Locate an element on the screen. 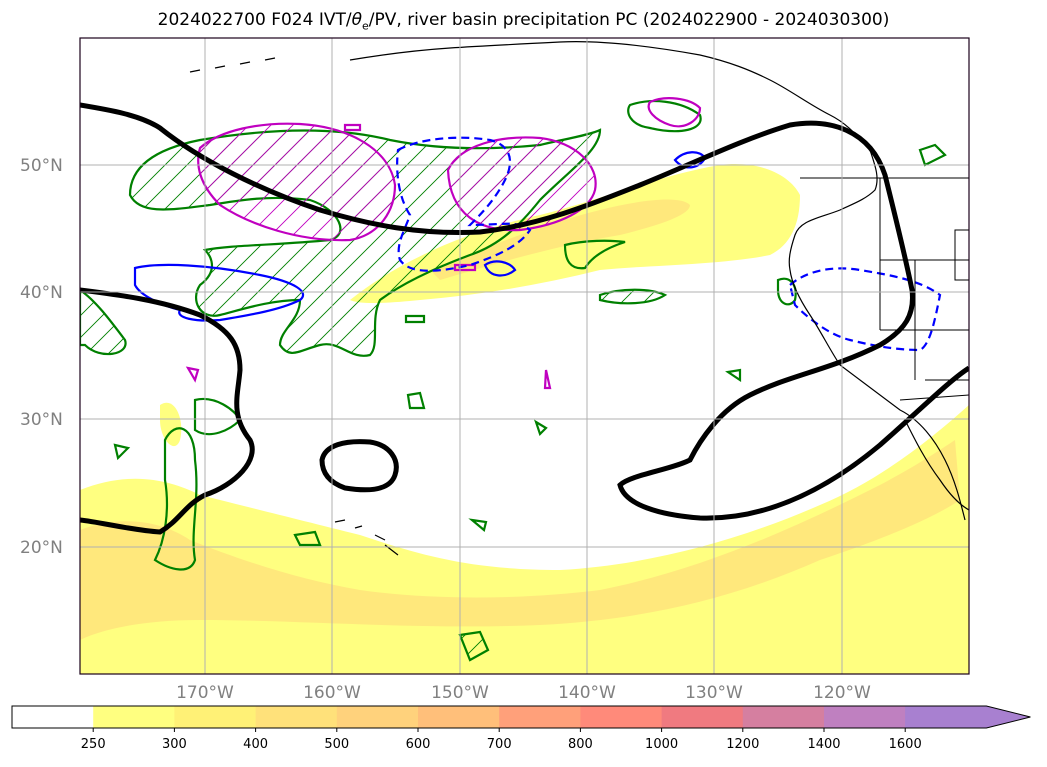  colorbar-tick-label: 300 is located at coordinates (174, 744).